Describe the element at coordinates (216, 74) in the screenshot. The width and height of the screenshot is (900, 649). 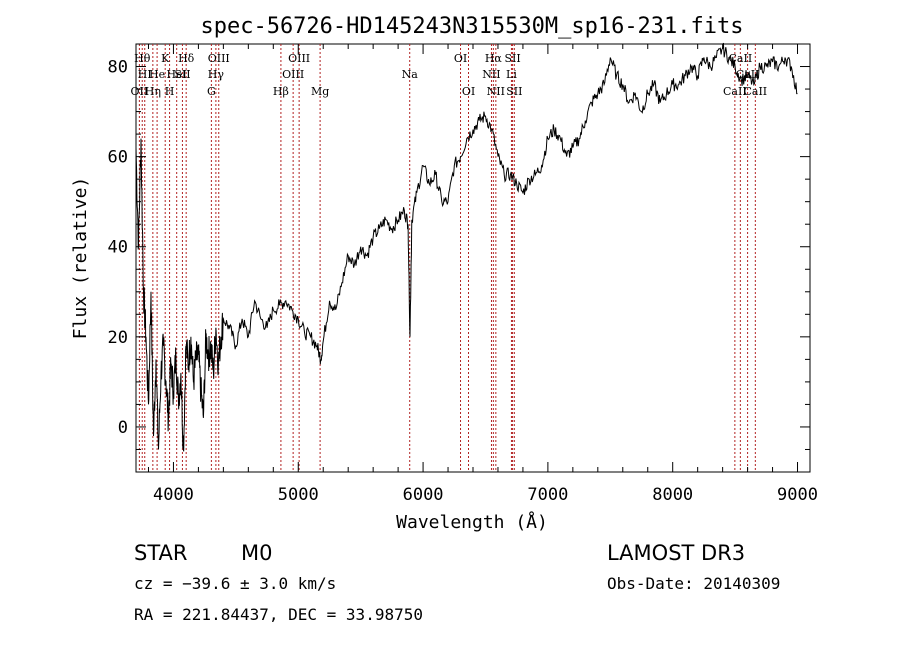
I see `spectral-line-label: Hγ` at that location.